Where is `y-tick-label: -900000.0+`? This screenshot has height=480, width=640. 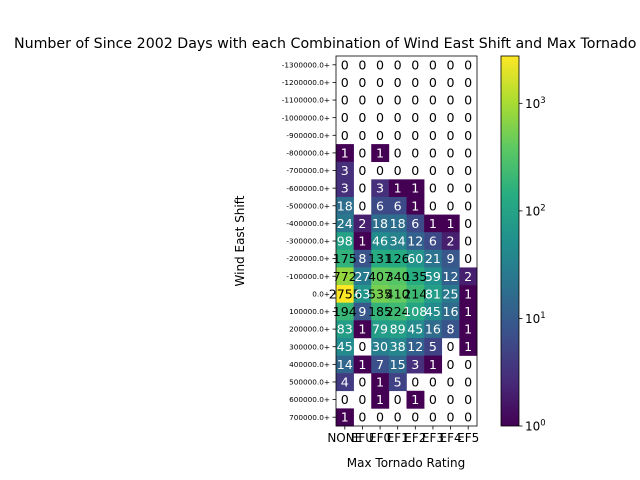 y-tick-label: -900000.0+ is located at coordinates (308, 135).